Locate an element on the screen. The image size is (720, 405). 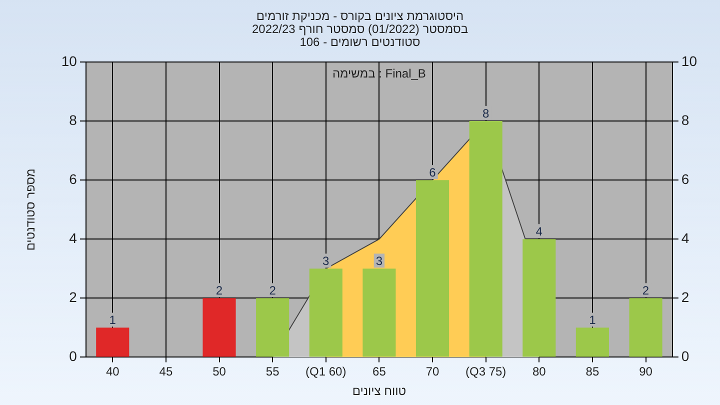
x-tick-label: 55 is located at coordinates (273, 371).